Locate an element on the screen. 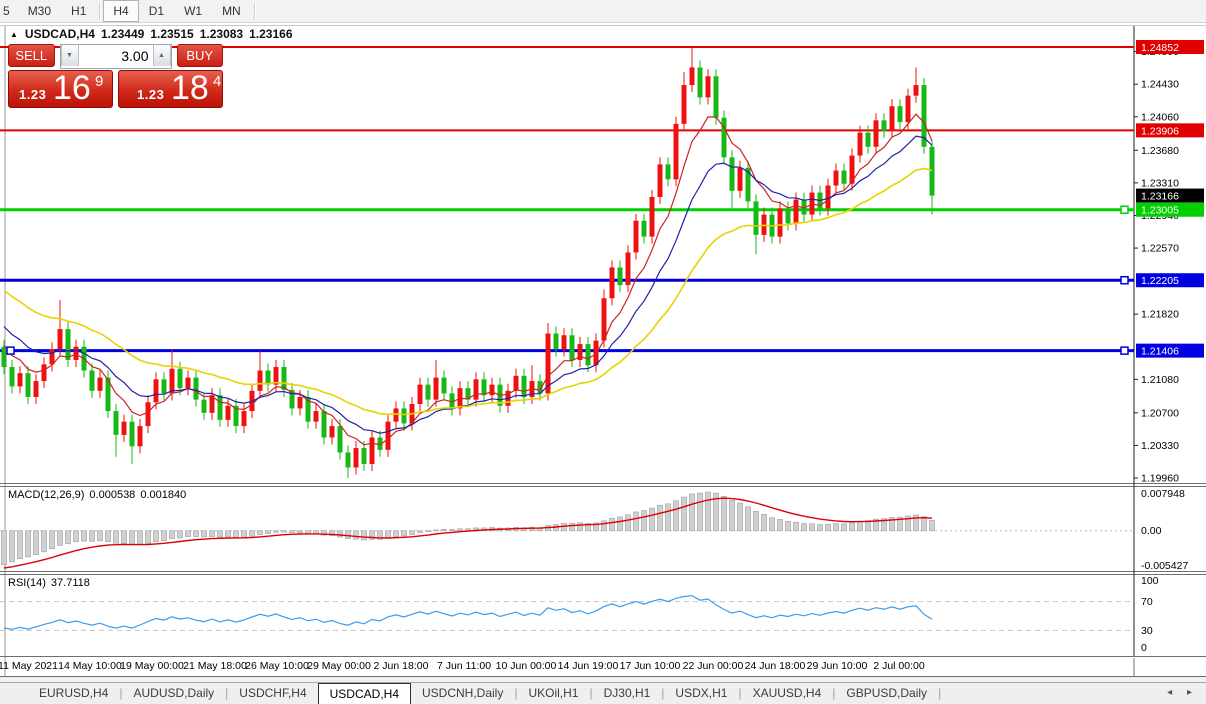  sell-button: SELL is located at coordinates (31, 55).